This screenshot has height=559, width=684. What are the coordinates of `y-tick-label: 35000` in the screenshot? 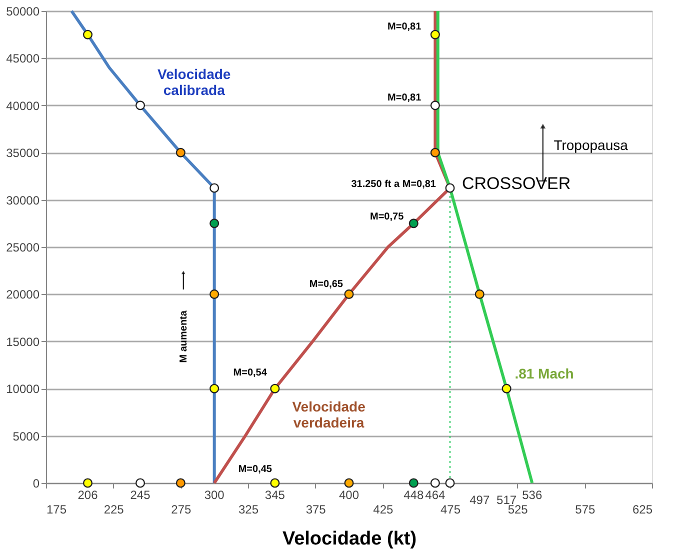 It's located at (23, 153).